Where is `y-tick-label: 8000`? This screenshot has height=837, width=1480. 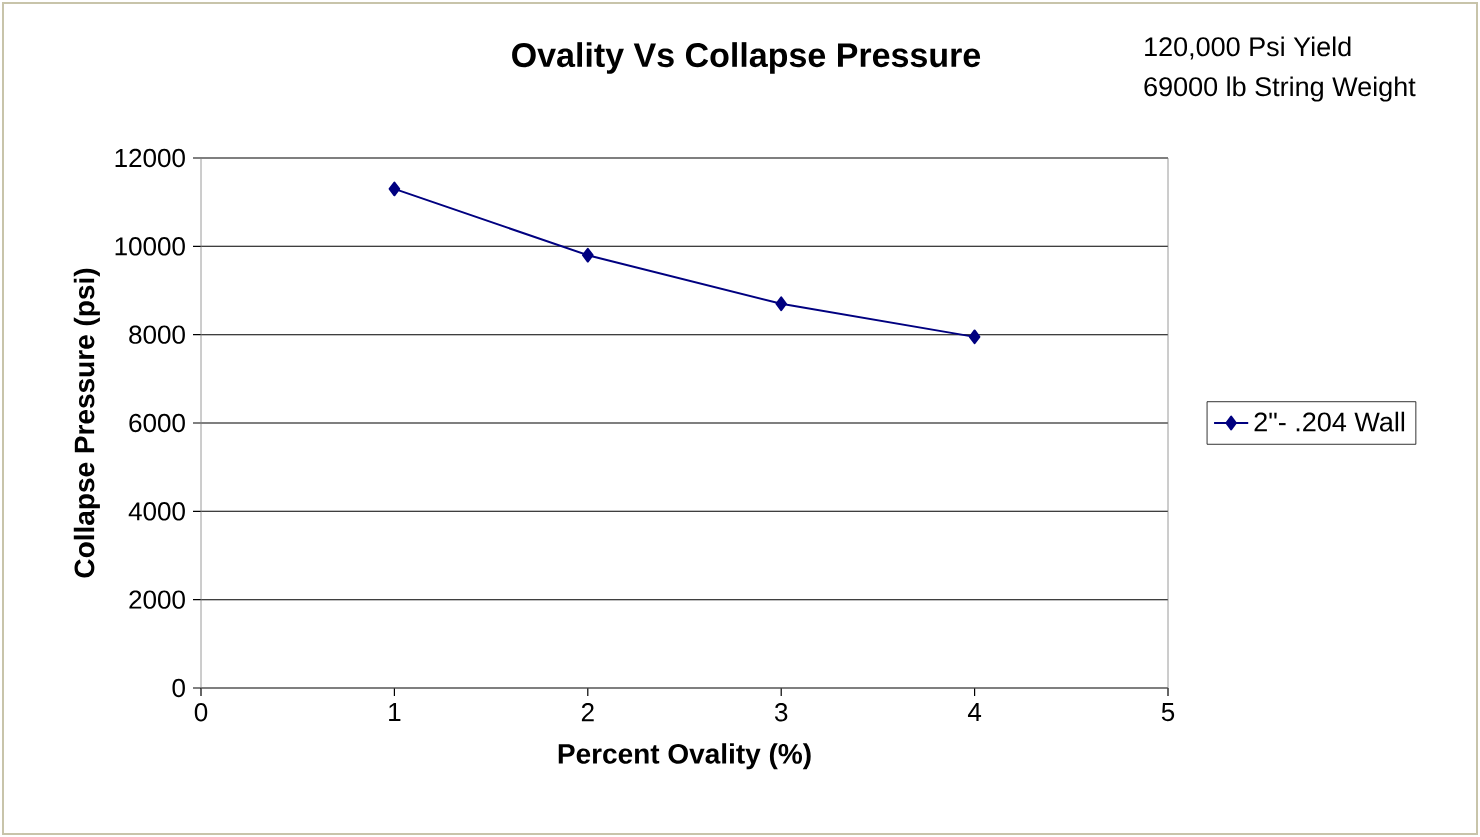 y-tick-label: 8000 is located at coordinates (157, 334).